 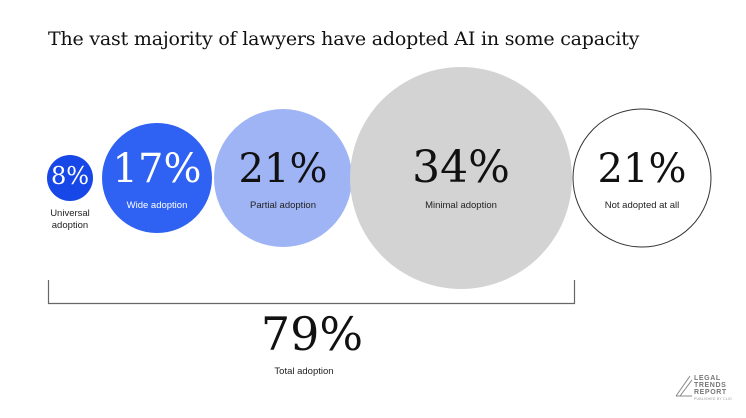 What do you see at coordinates (283, 205) in the screenshot?
I see `category-label-partial-adoption: Partial adoption` at bounding box center [283, 205].